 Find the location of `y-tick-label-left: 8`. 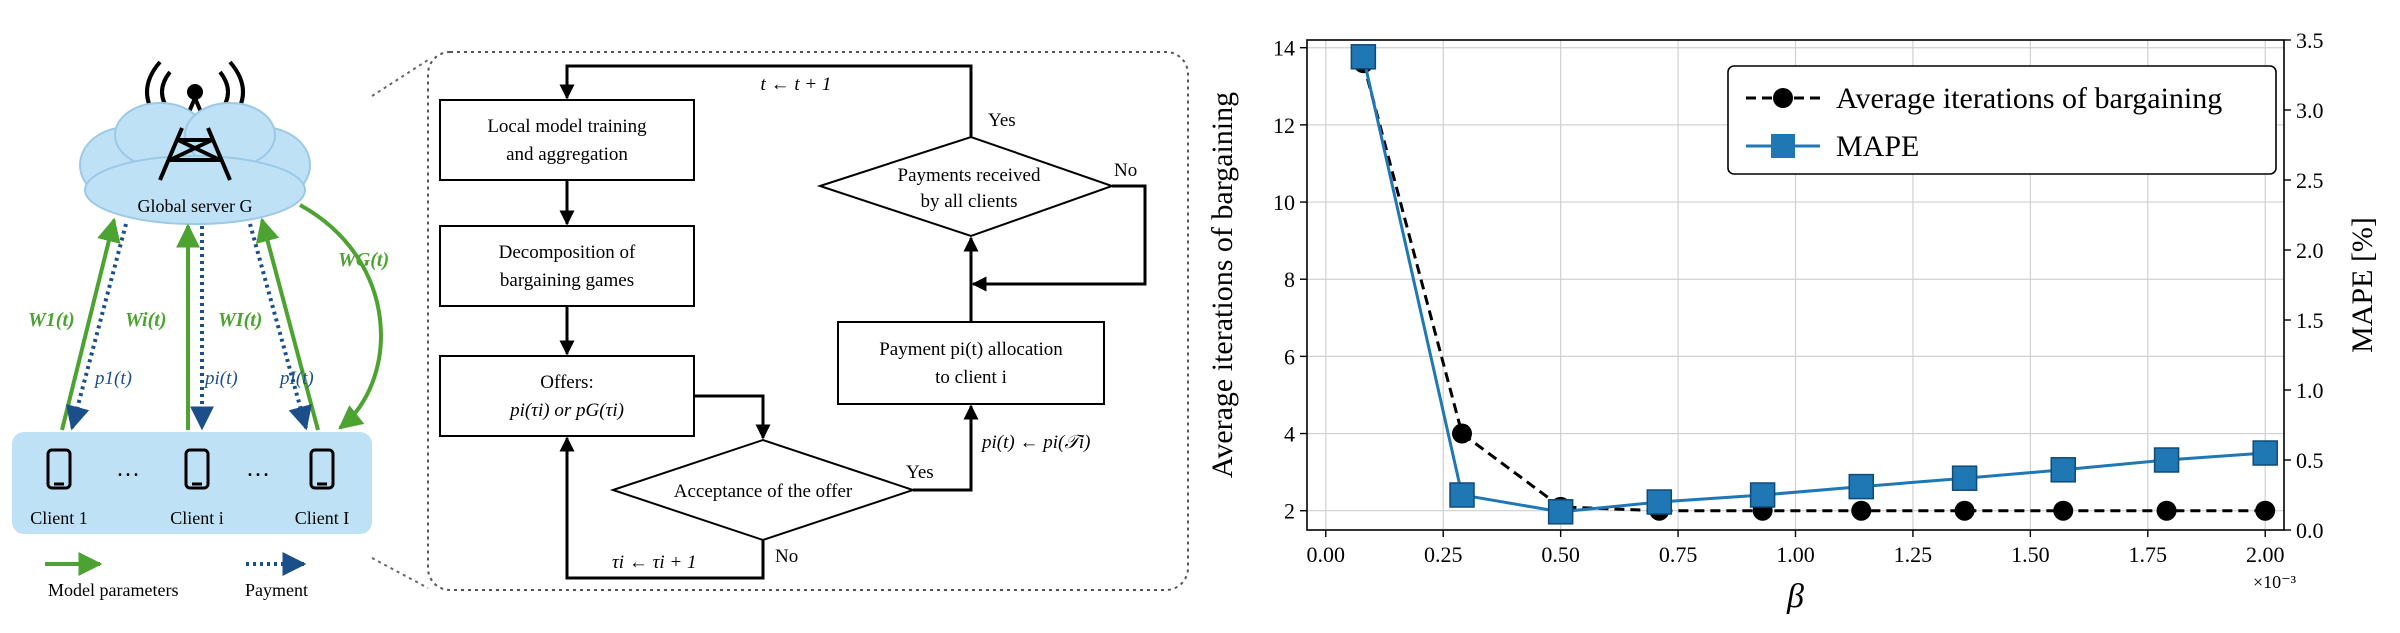

y-tick-label-left: 8 is located at coordinates (1289, 279).